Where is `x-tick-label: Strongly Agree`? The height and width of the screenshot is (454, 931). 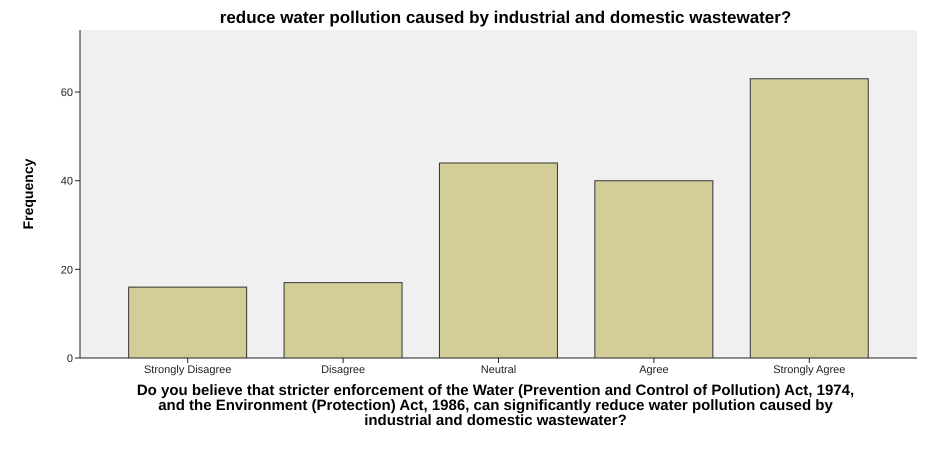
x-tick-label: Strongly Agree is located at coordinates (809, 370).